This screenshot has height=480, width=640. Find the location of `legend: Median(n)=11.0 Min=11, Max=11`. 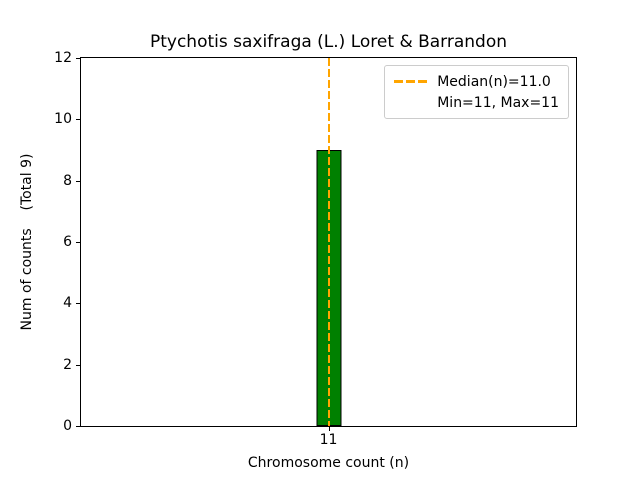

legend: Median(n)=11.0 Min=11, Max=11 is located at coordinates (476, 92).